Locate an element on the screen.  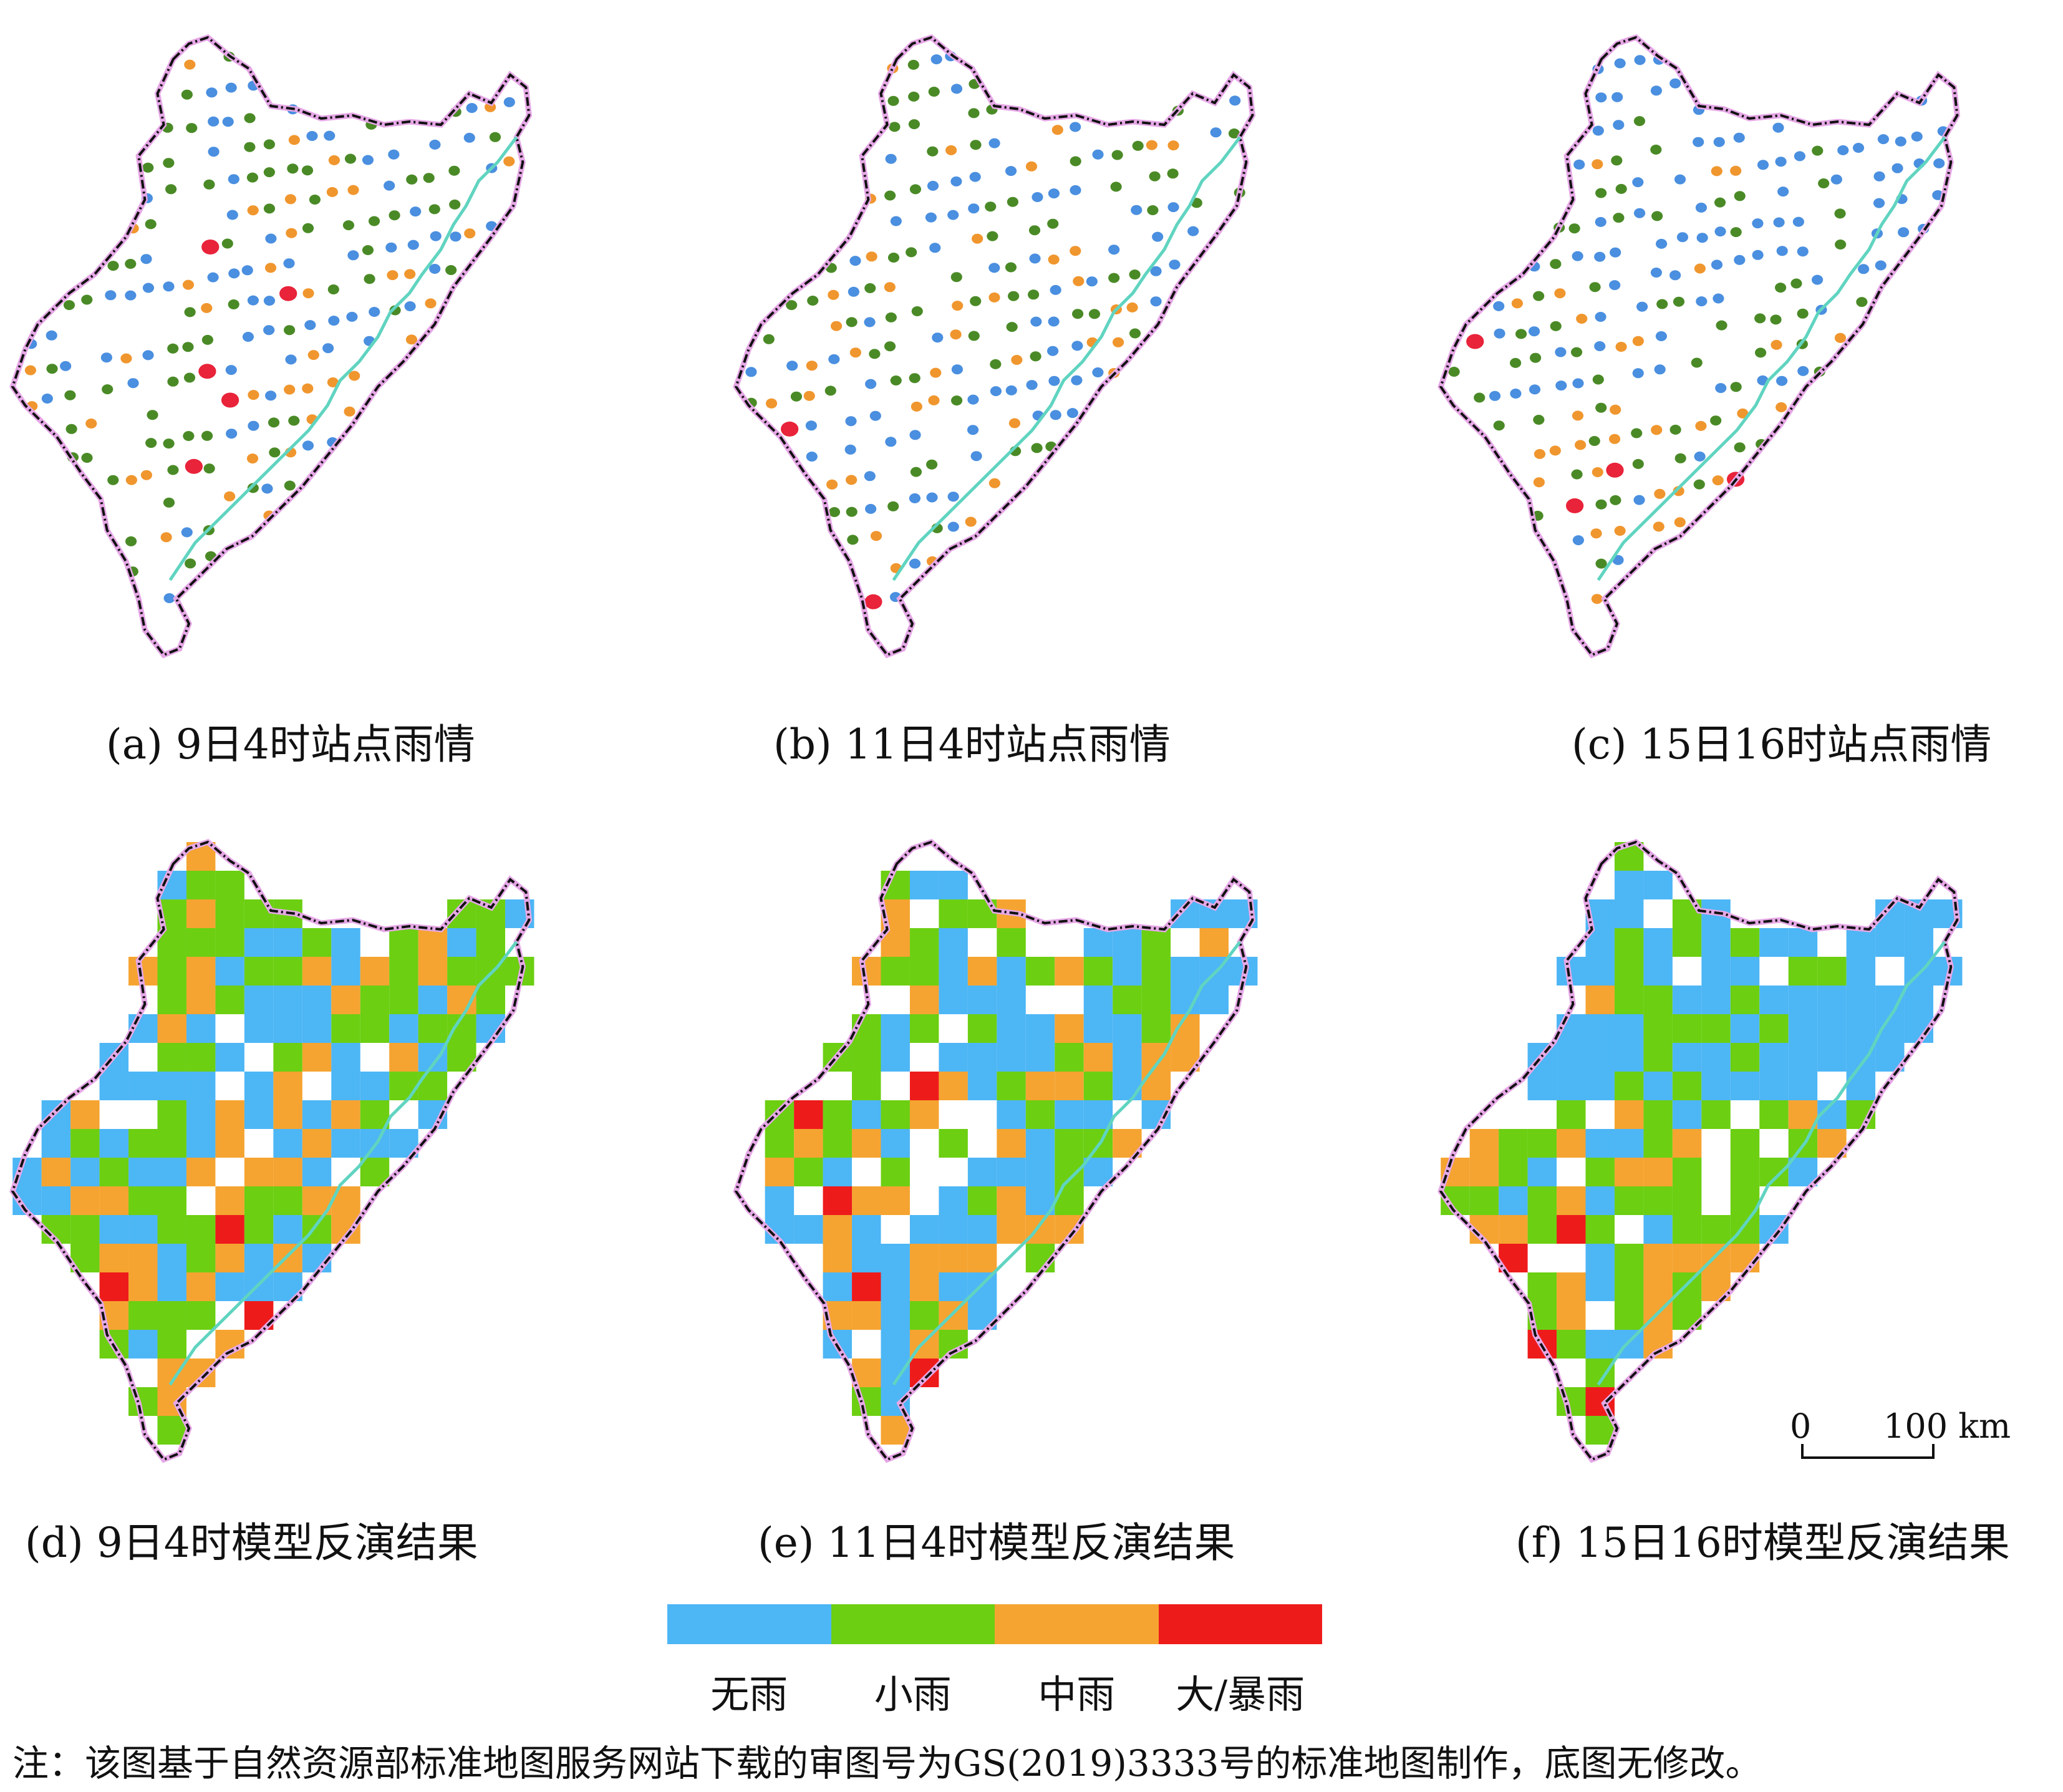
legend-label-light: 小雨 is located at coordinates (913, 1694).